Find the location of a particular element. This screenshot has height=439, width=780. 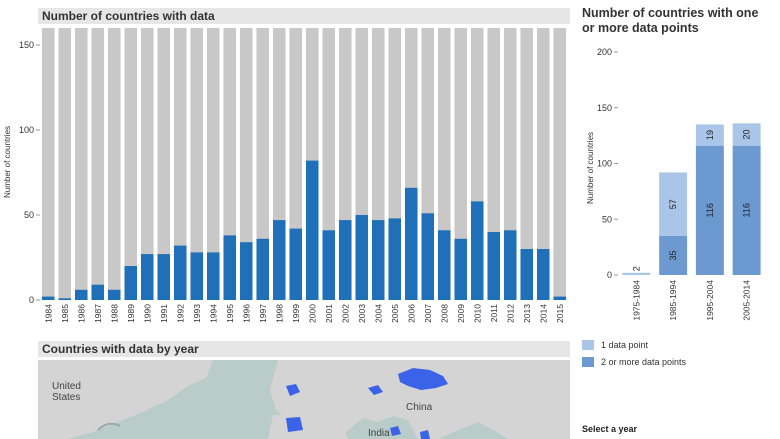

main-bar-1995 is located at coordinates (230, 267).